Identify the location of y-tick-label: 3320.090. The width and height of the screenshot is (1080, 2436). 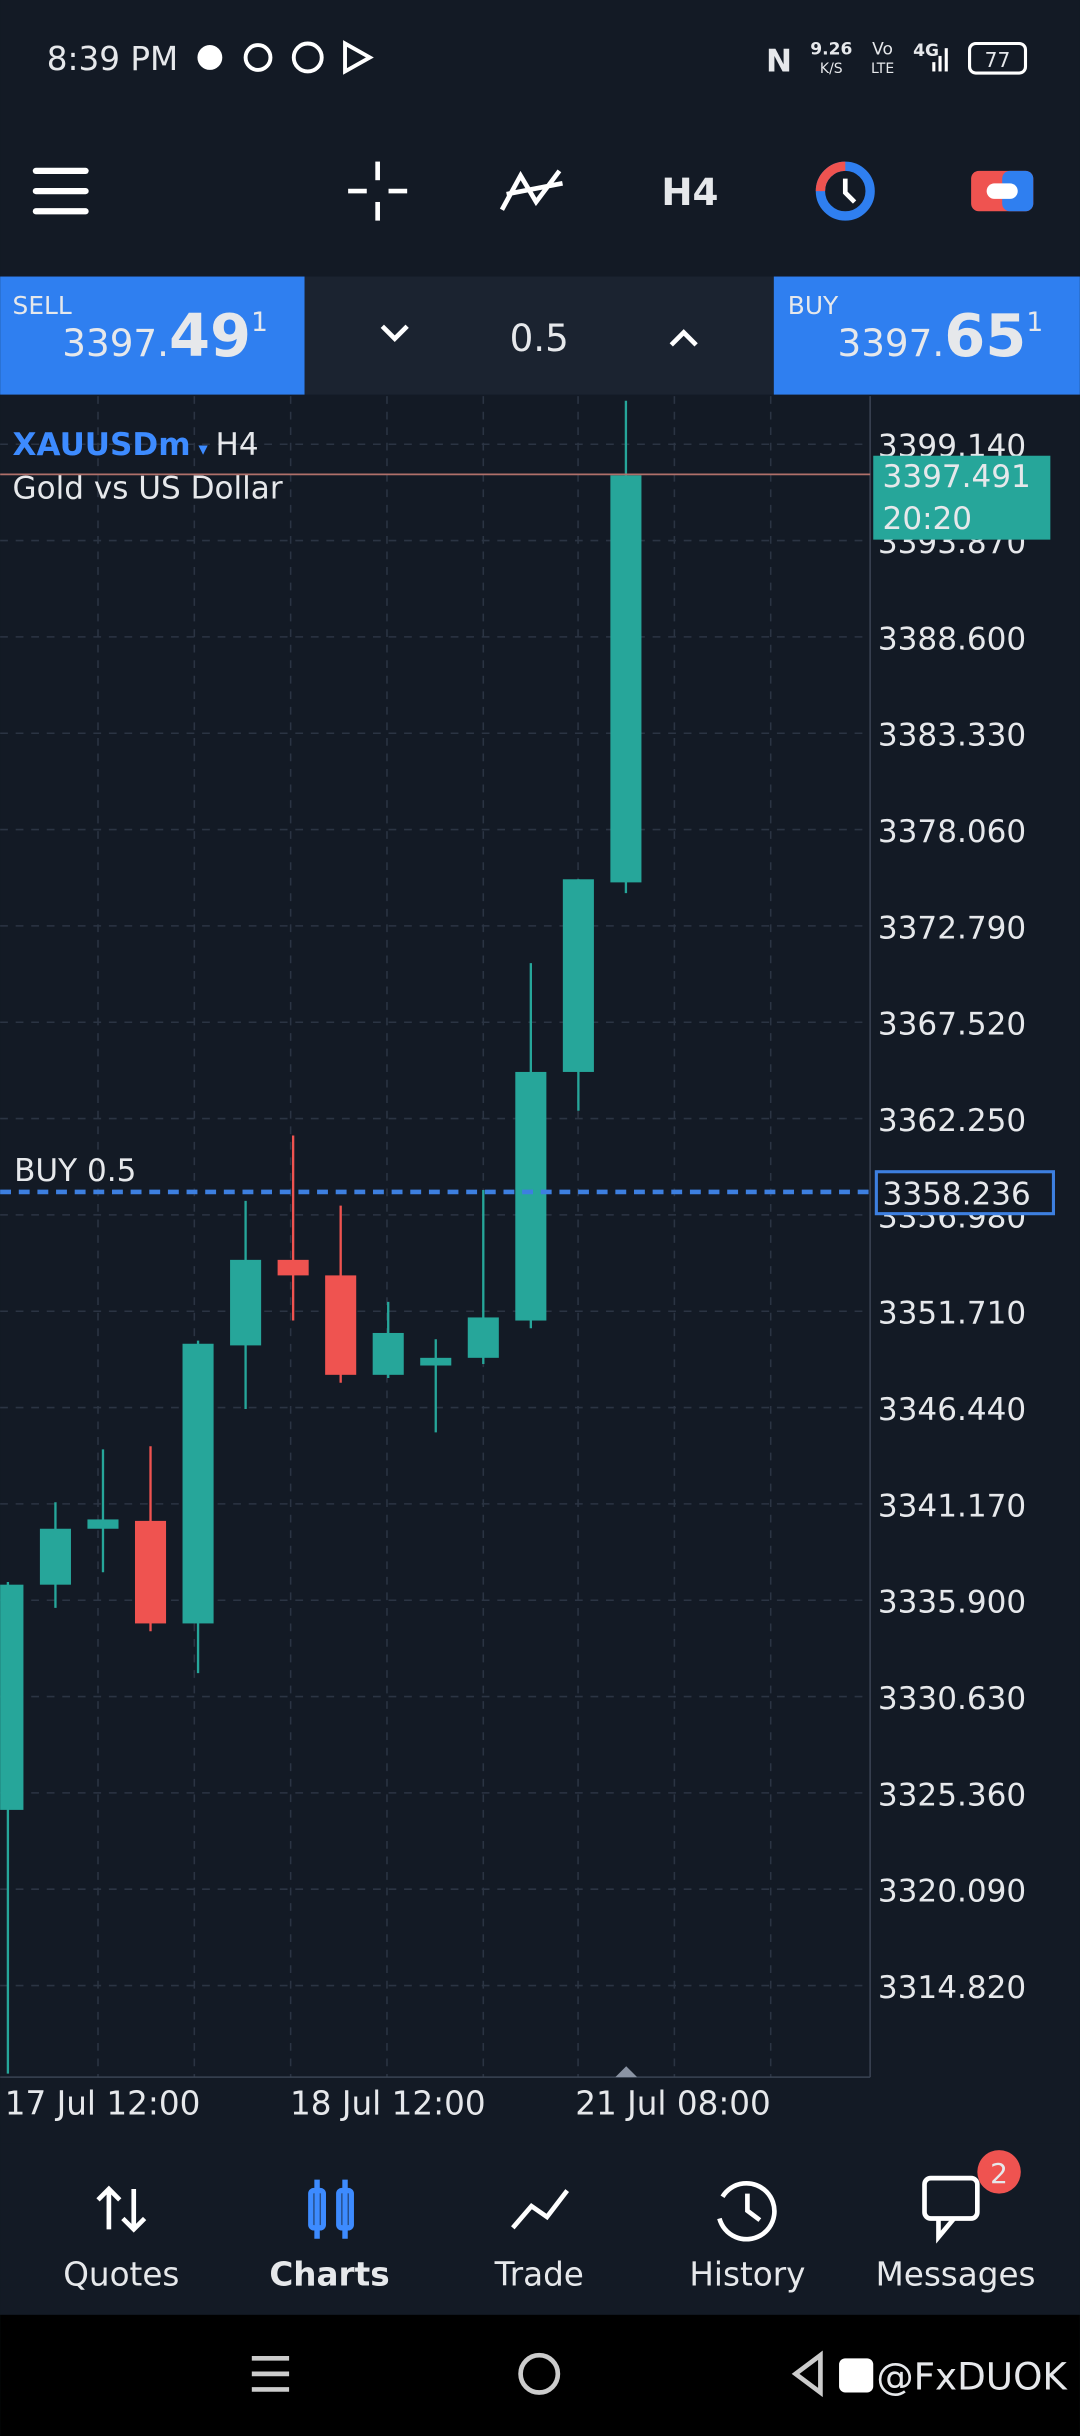
(952, 1892).